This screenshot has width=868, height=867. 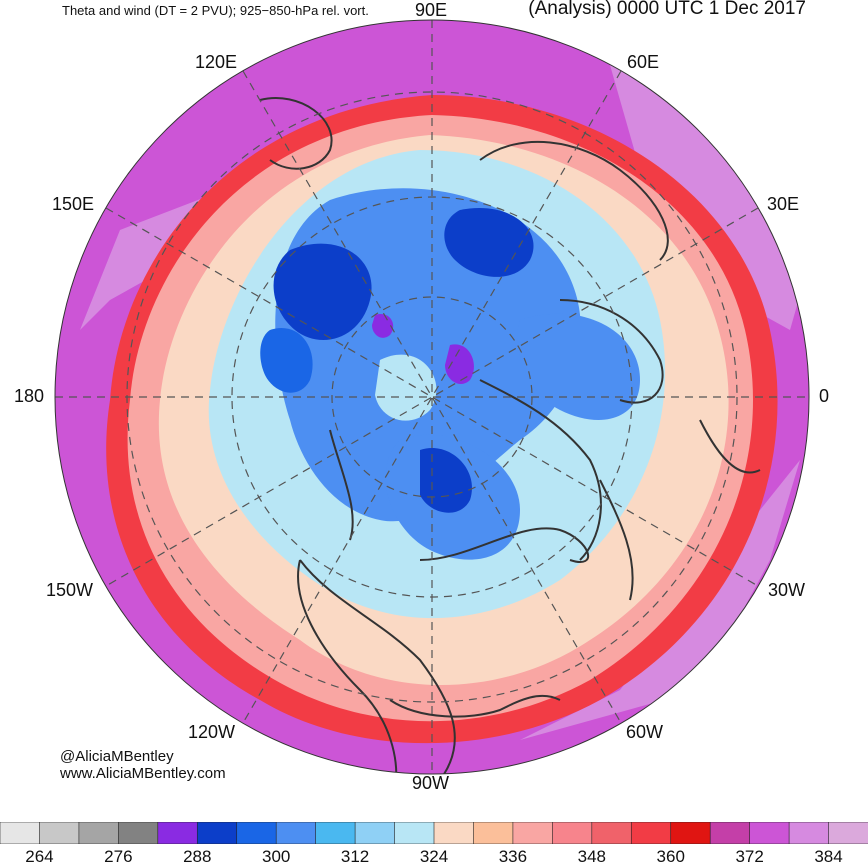 What do you see at coordinates (406, 387) in the screenshot?
I see `theta-light-ridge` at bounding box center [406, 387].